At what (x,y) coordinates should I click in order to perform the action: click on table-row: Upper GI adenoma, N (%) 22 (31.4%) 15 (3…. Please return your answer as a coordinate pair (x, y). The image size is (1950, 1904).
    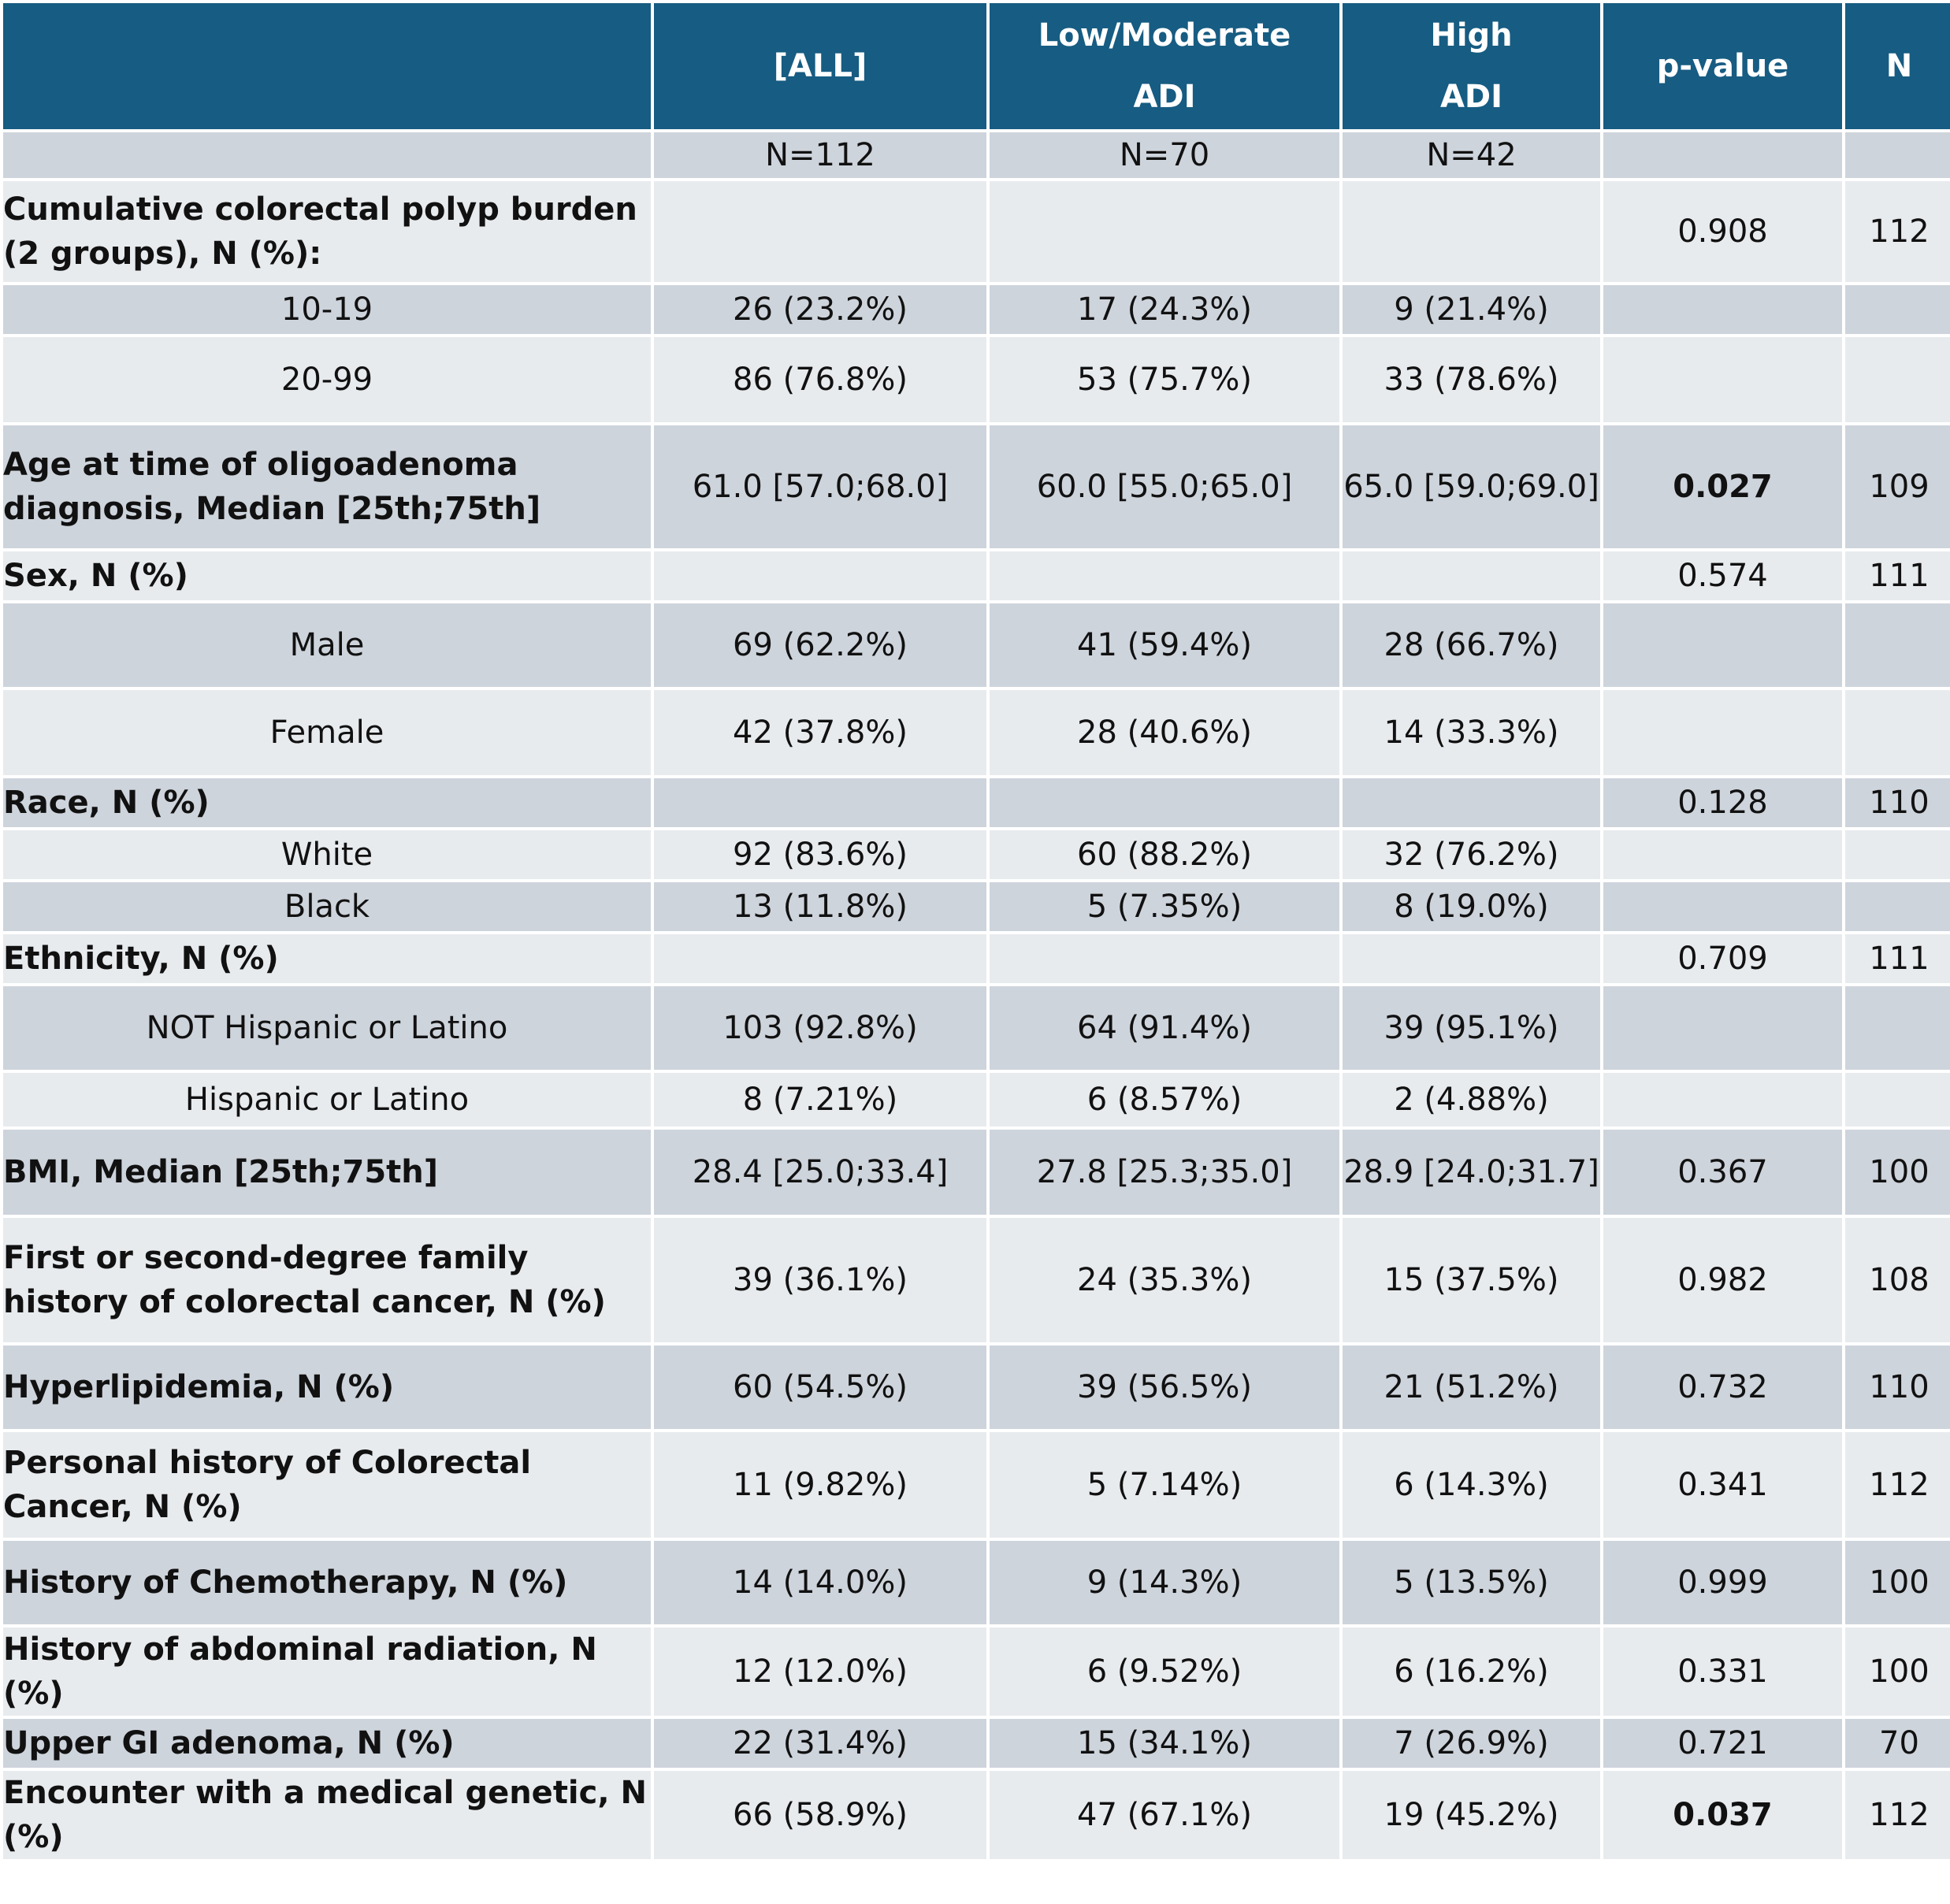
    Looking at the image, I should click on (976, 1743).